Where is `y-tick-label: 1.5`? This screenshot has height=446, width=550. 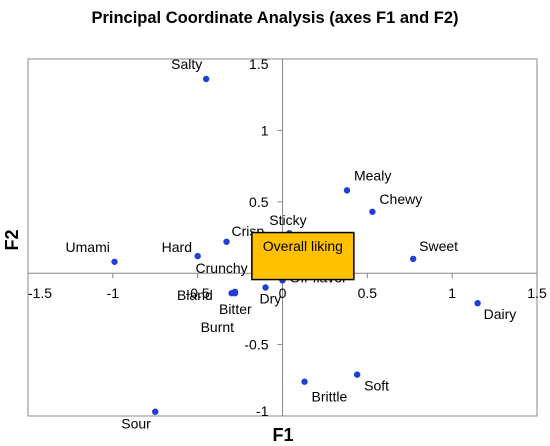
y-tick-label: 1.5 is located at coordinates (259, 64).